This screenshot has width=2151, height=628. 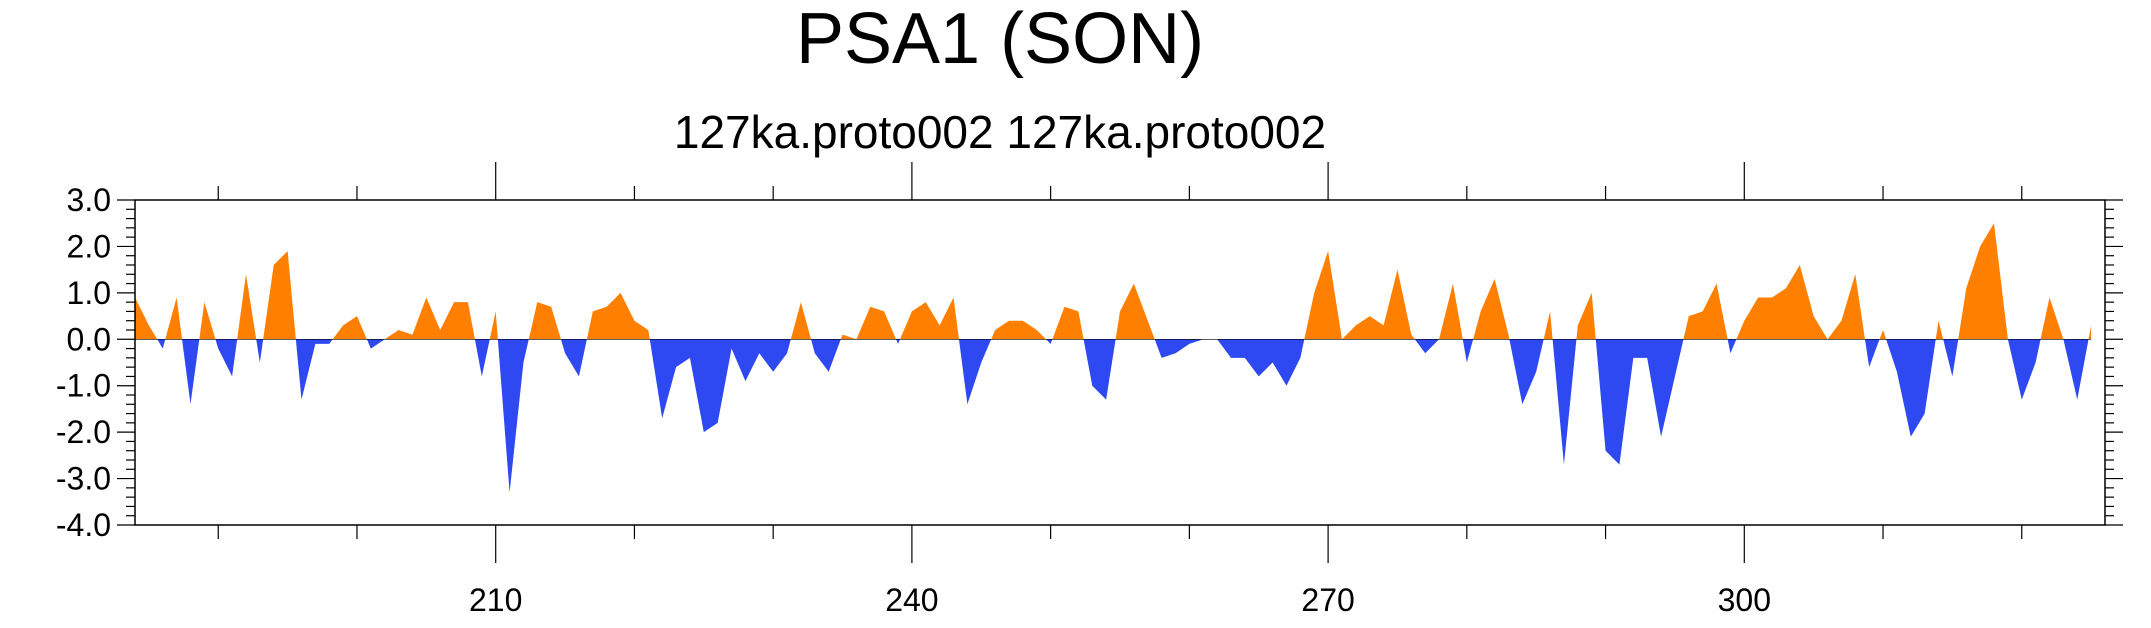 I want to click on y-tick-label: -4.0, so click(x=83, y=525).